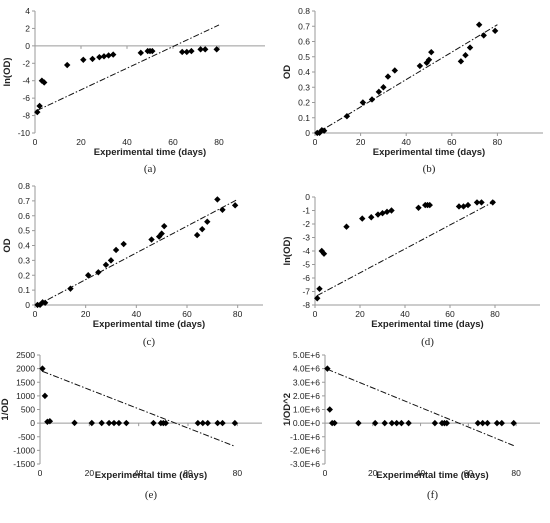  I want to click on y-tick-label: -4, so click(26, 81).